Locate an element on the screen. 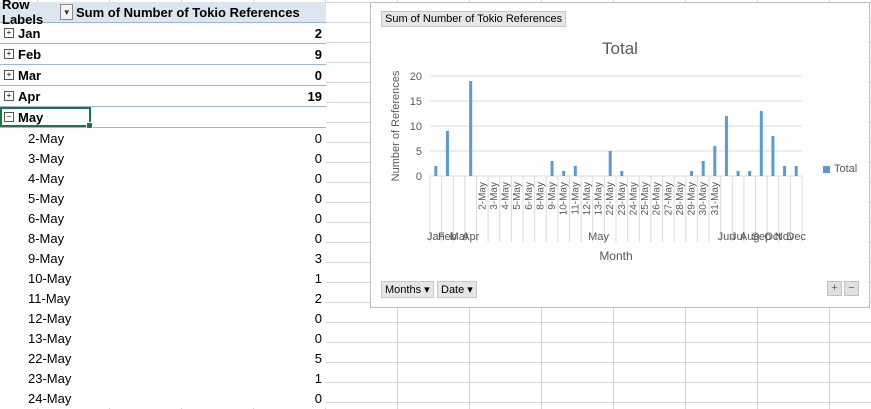  pivot-day-row: 3-May 0 is located at coordinates (163, 158).